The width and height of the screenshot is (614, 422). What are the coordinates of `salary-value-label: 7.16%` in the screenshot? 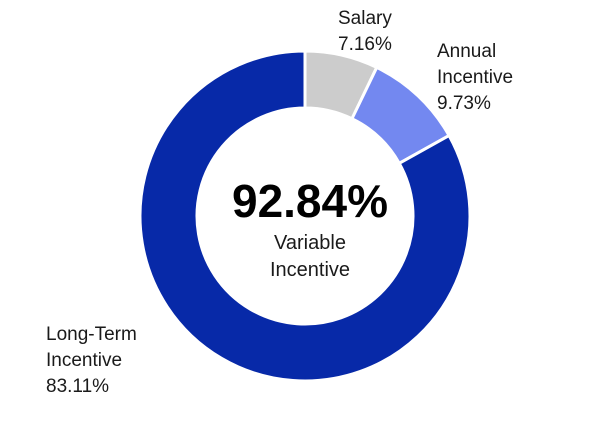 It's located at (365, 44).